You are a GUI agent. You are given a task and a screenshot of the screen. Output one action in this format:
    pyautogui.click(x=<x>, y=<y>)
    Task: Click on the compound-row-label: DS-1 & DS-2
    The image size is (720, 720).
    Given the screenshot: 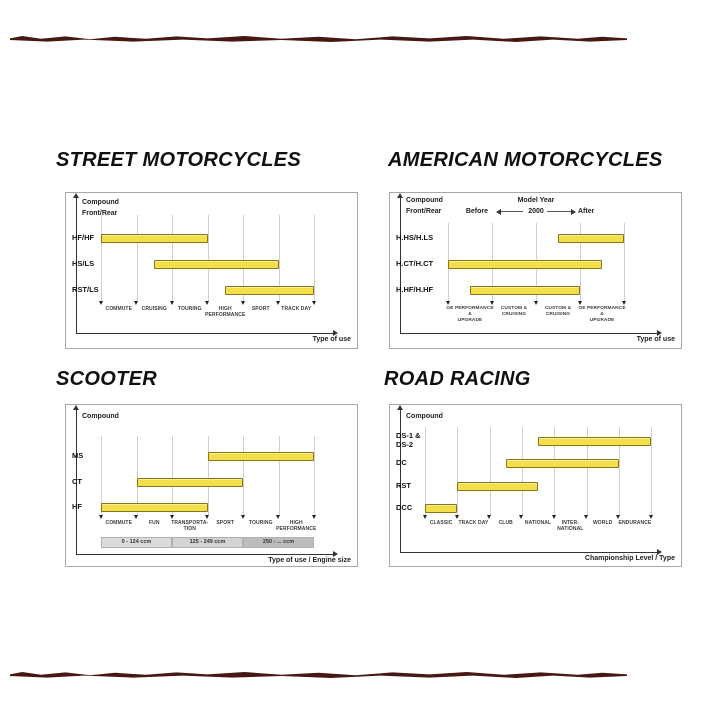 What is the action you would take?
    pyautogui.click(x=408, y=440)
    